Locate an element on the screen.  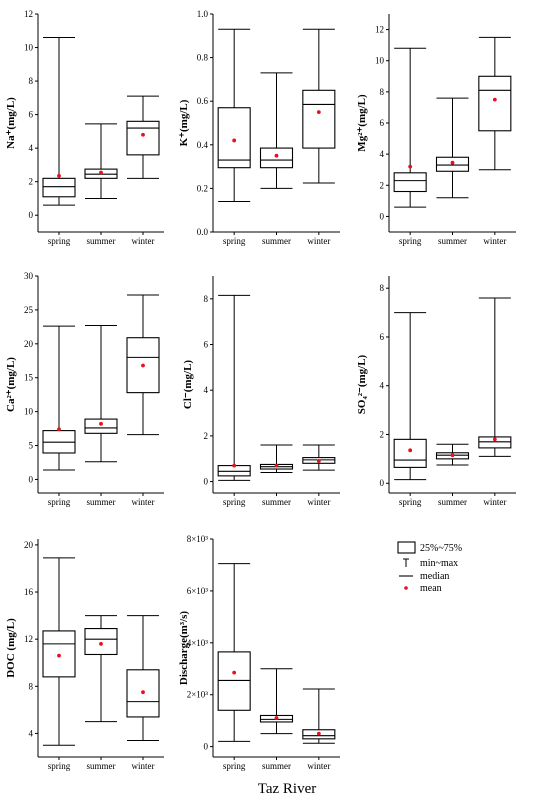
y-tick-label: 8×10³ is located at coordinates (198, 539).